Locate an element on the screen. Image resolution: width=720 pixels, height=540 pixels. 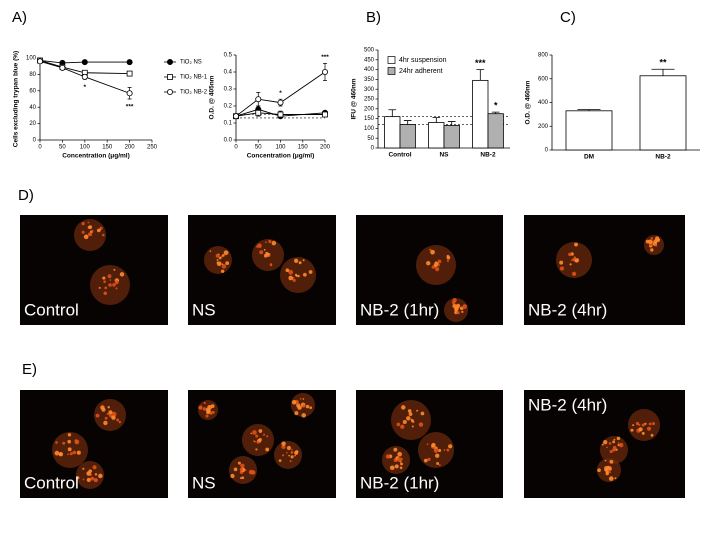
x-tick-label: 250 is located at coordinates (152, 148).